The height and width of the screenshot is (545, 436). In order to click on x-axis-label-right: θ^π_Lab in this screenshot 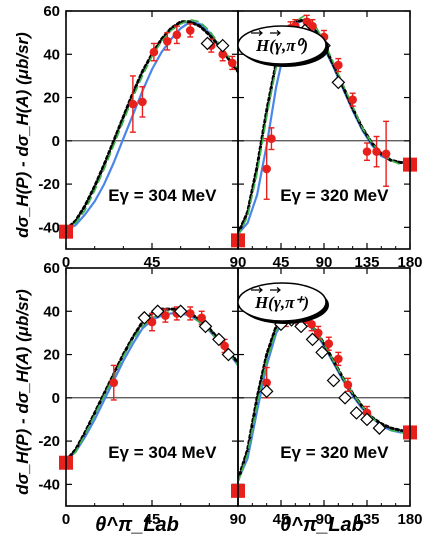, I will do `click(322, 525)`.